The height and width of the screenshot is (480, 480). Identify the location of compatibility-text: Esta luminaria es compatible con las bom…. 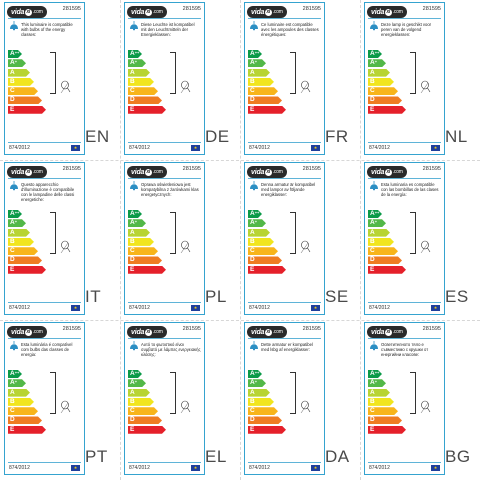
(410, 189).